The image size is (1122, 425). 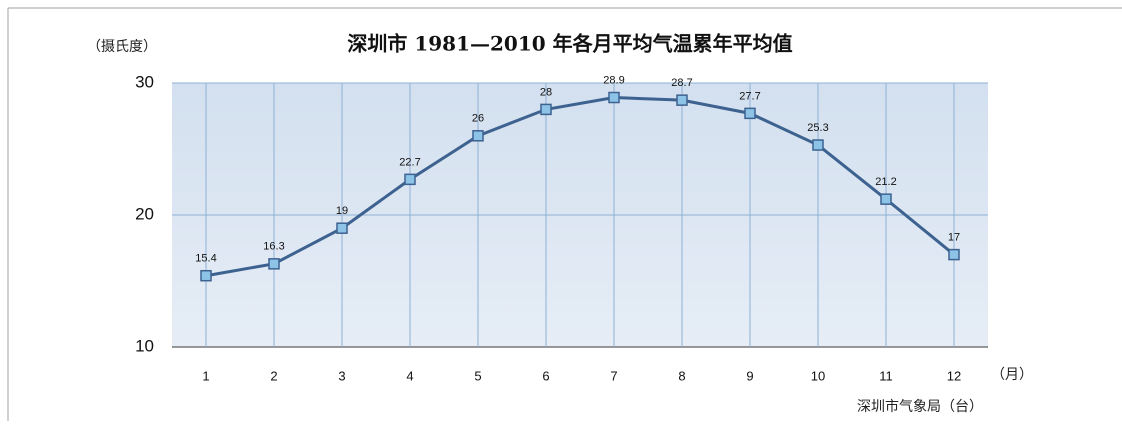 I want to click on y-tick-label: 30, so click(x=144, y=81).